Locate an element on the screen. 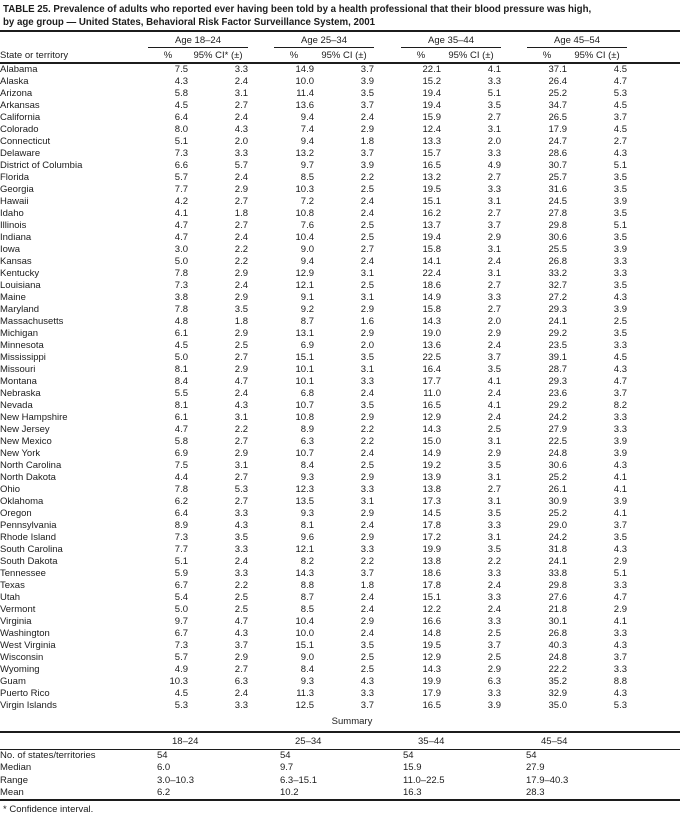  ci-value: 8.8 is located at coordinates (620, 681).